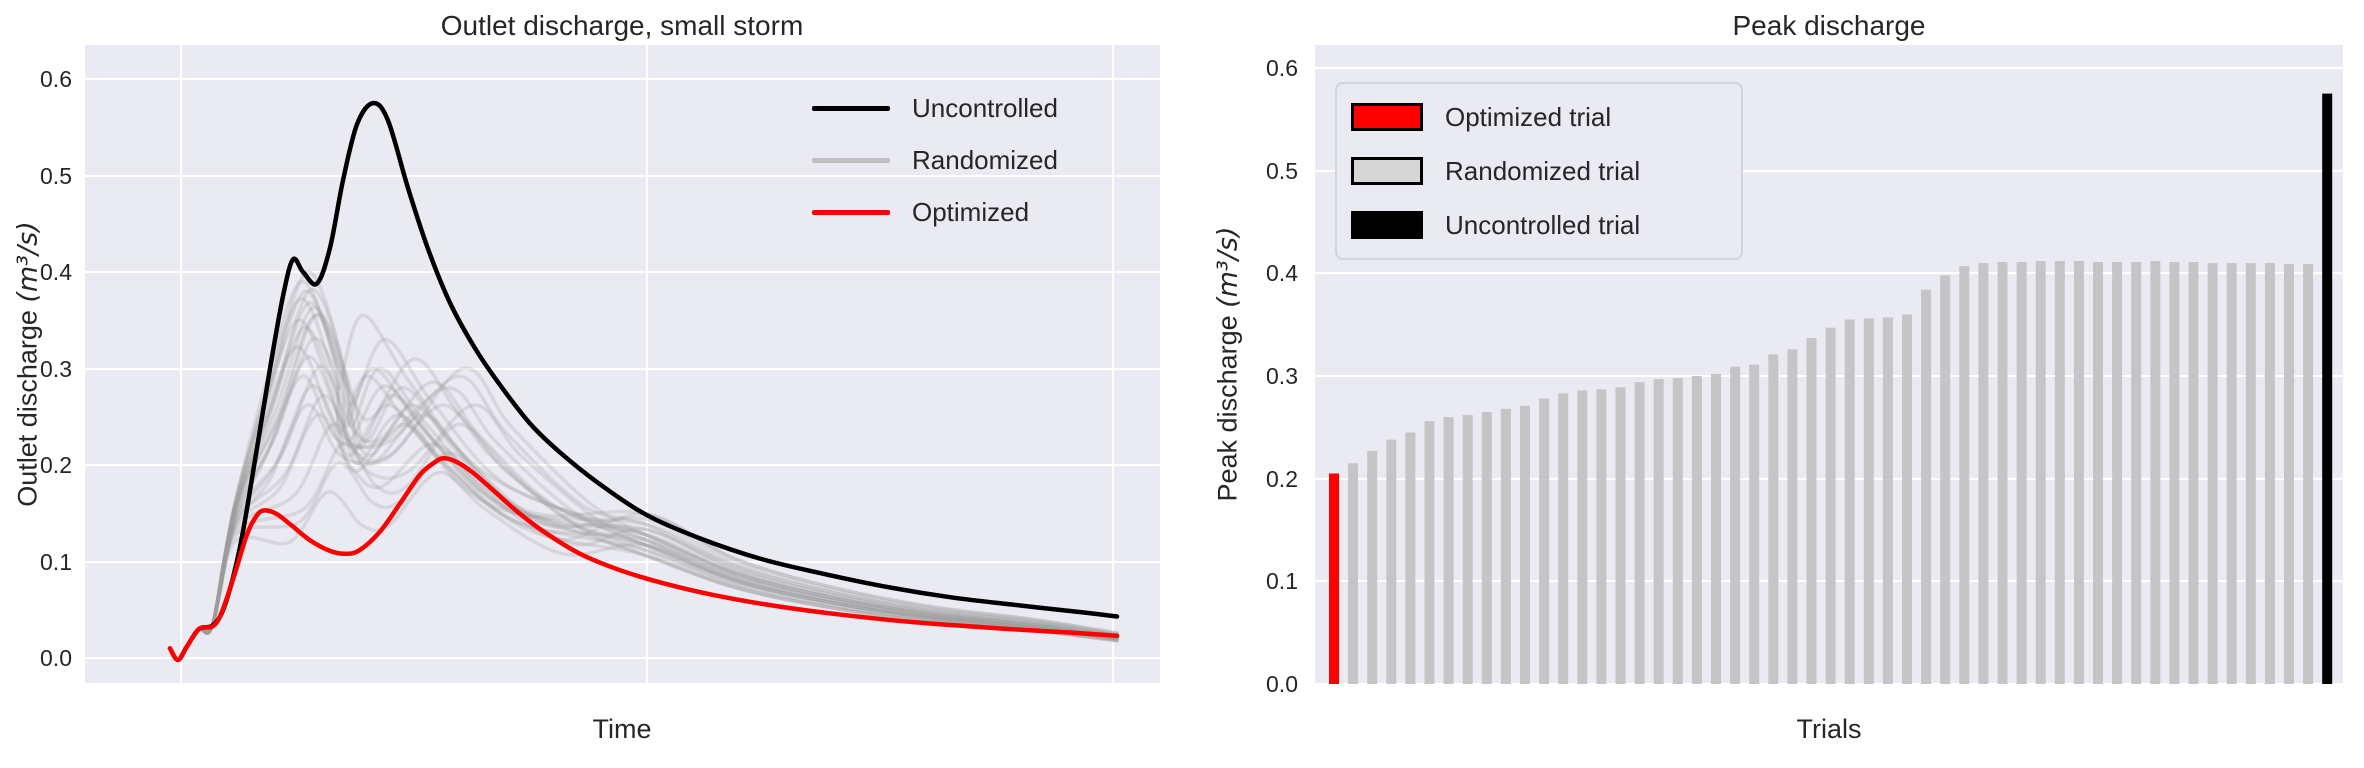 This screenshot has width=2364, height=768. I want to click on uncontrolled-line-swatch, so click(851, 108).